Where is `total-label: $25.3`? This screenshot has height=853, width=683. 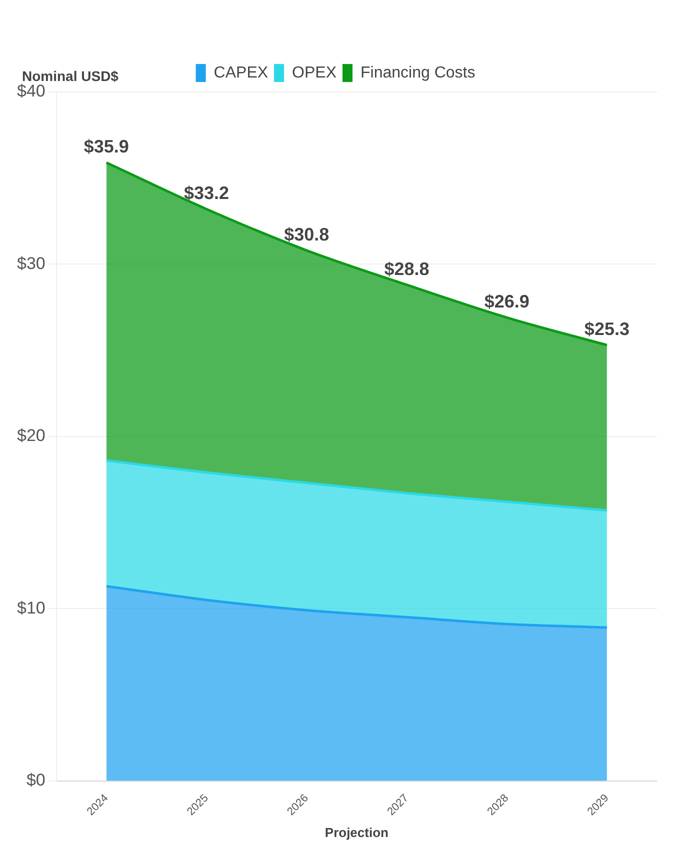
total-label: $25.3 is located at coordinates (607, 329).